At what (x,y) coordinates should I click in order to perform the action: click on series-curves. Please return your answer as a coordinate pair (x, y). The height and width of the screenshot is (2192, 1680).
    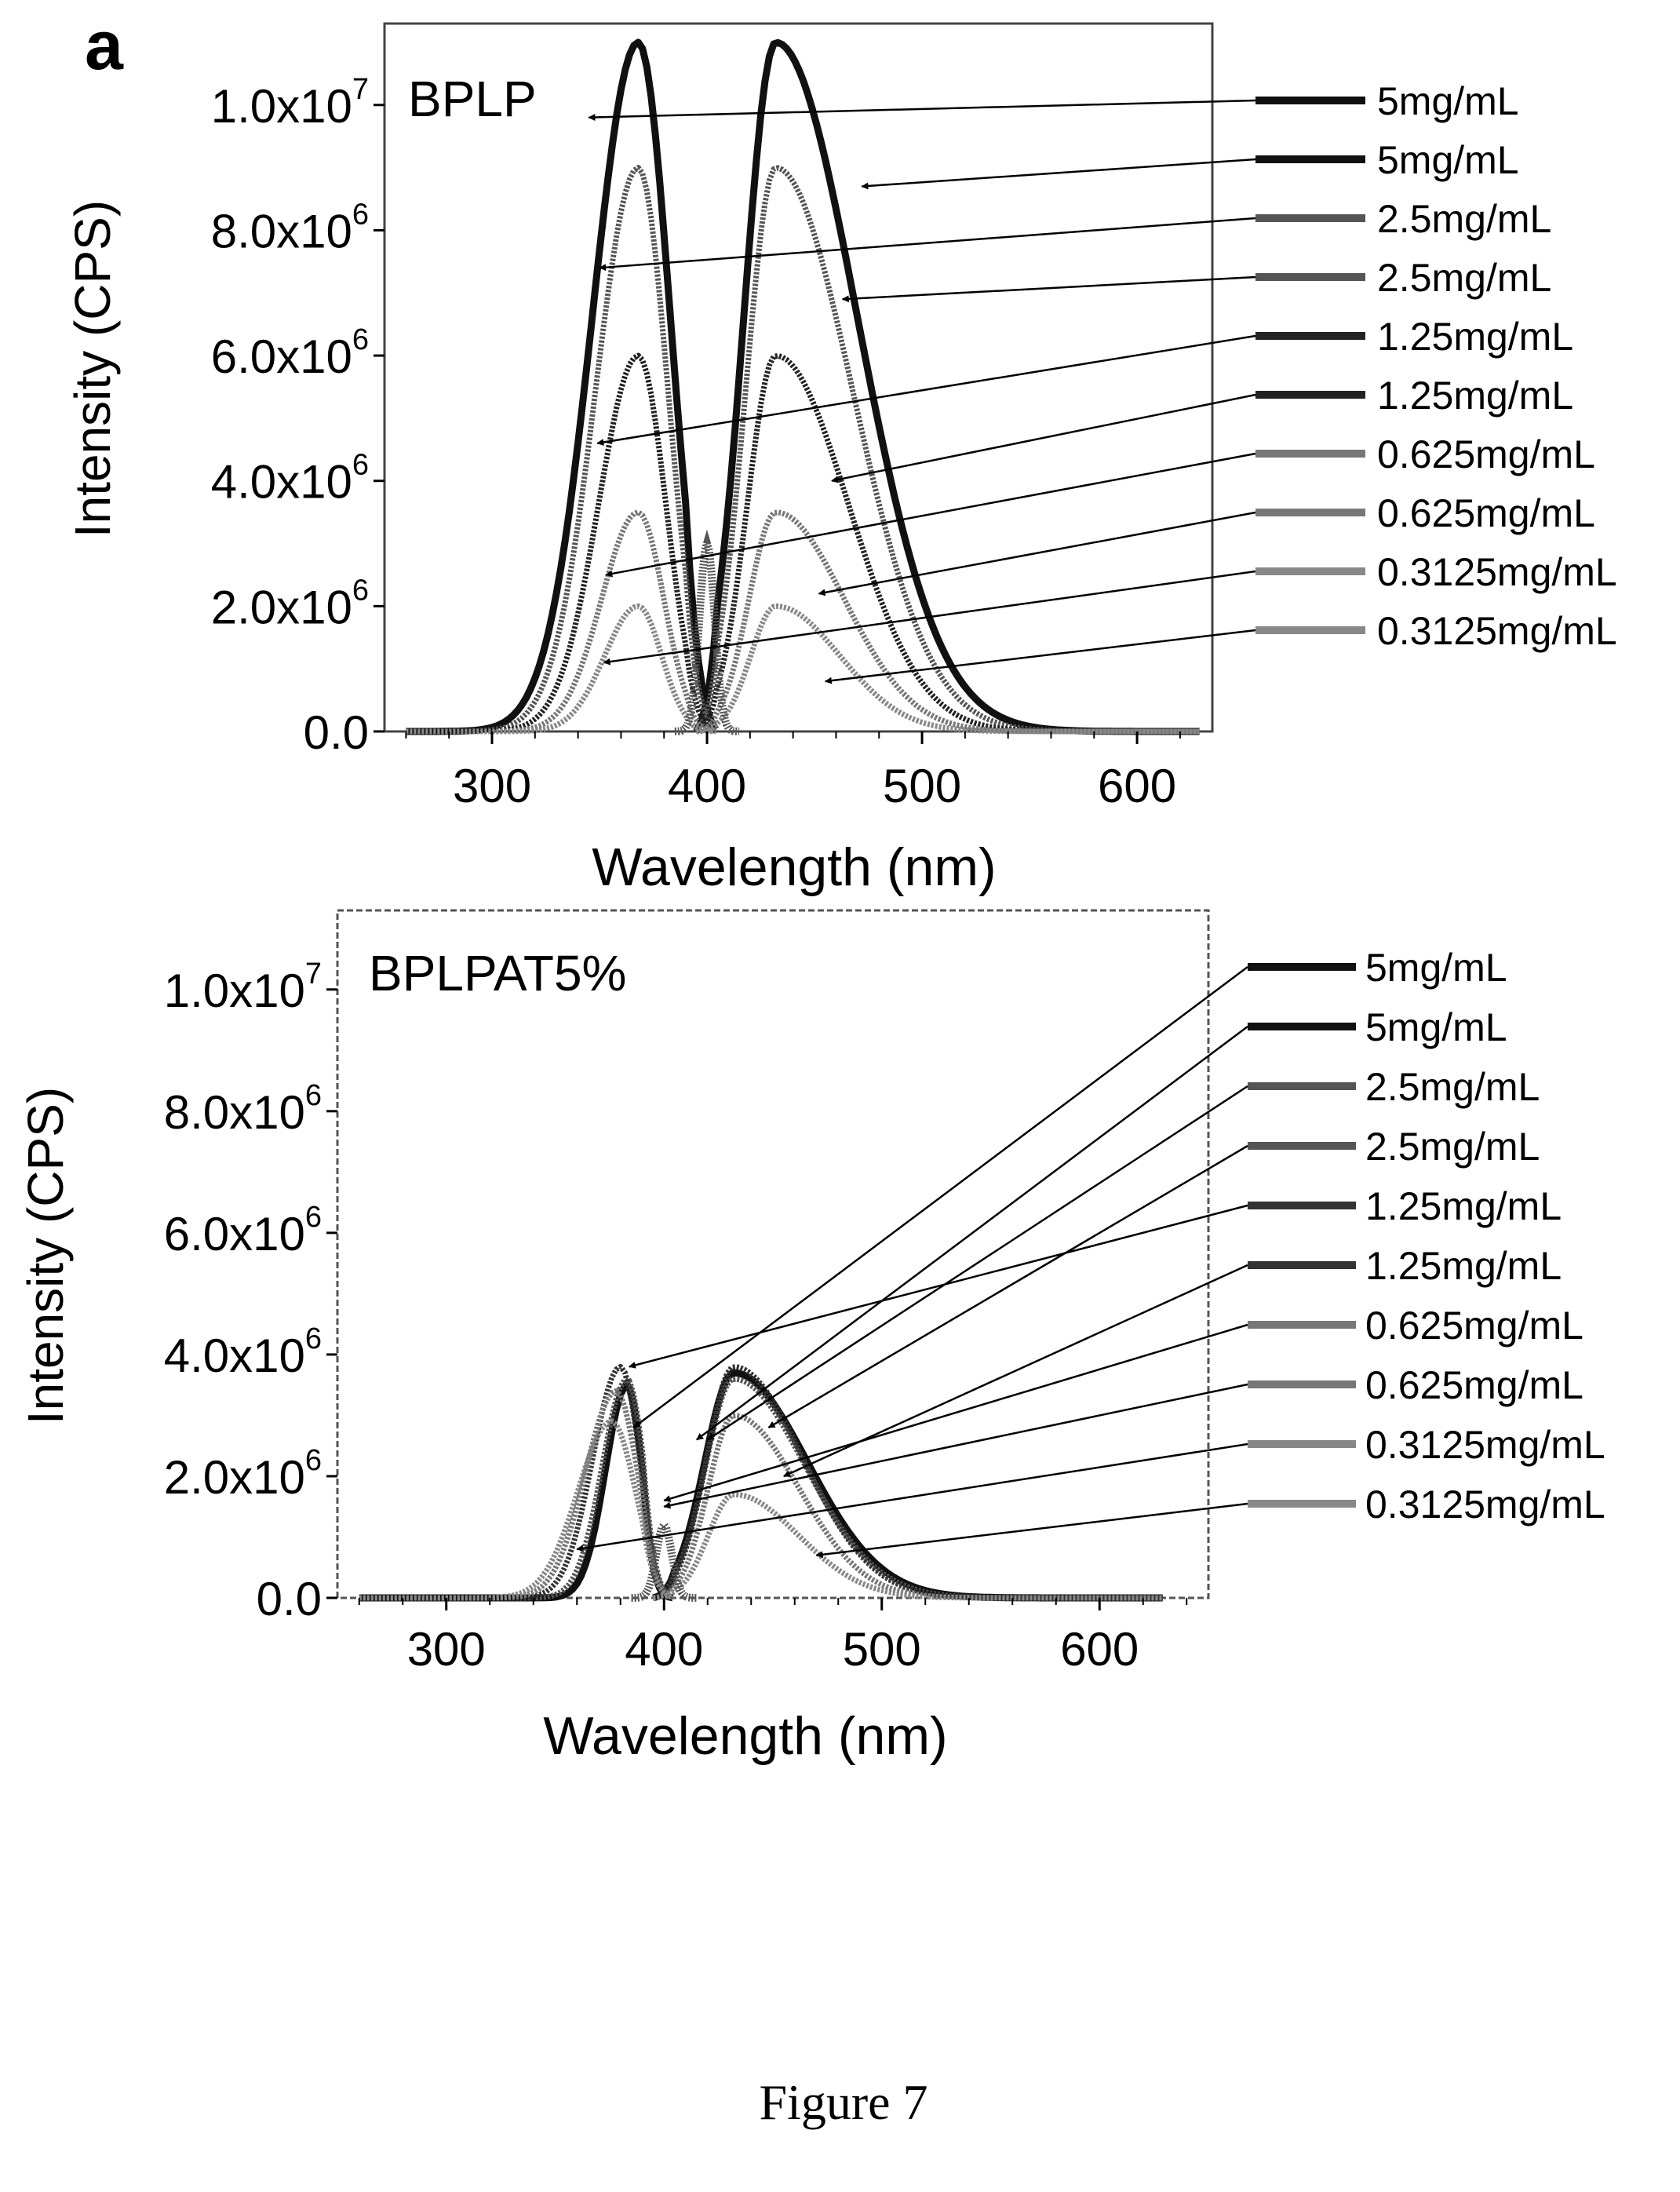
    Looking at the image, I should click on (761, 1483).